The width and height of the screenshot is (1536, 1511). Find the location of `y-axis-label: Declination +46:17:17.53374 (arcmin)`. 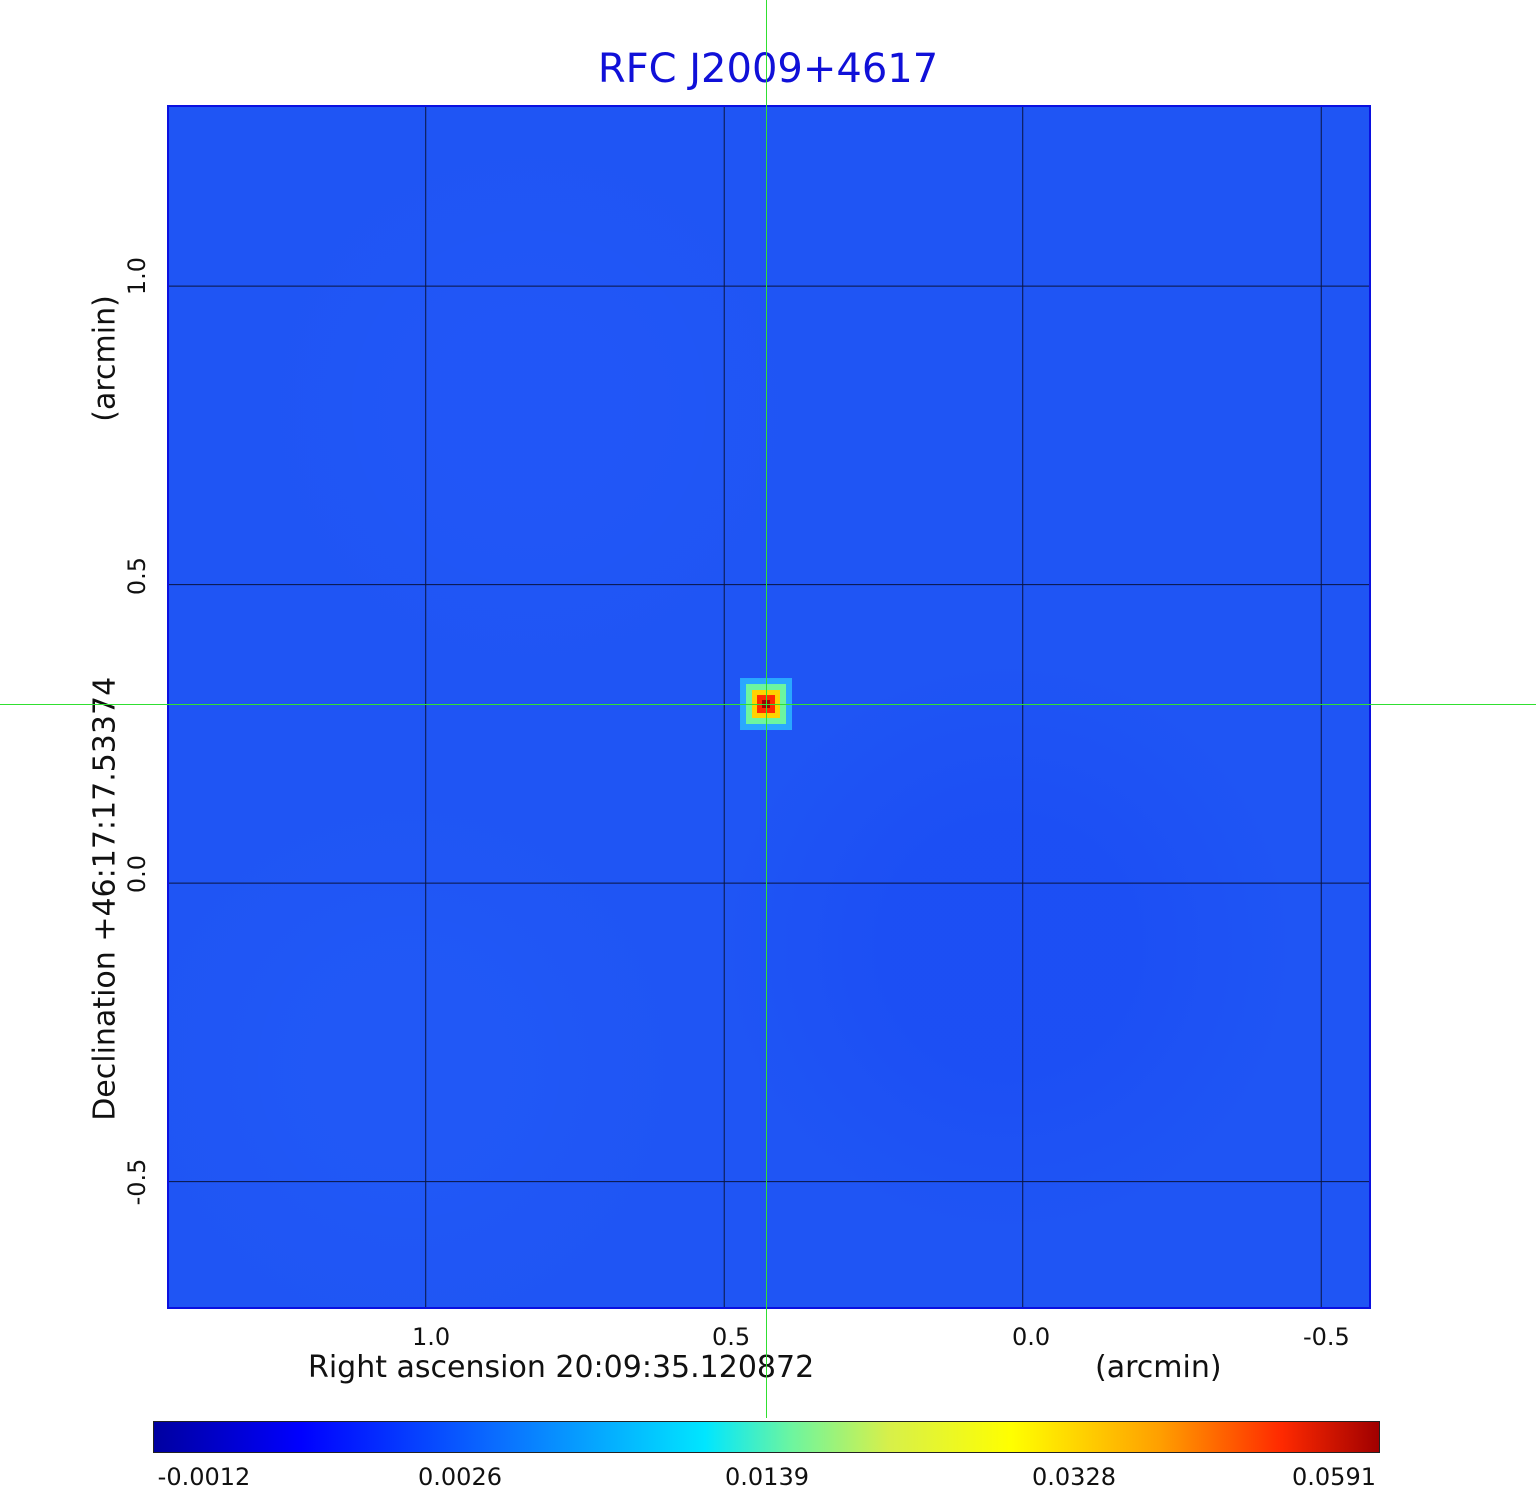

y-axis-label: Declination +46:17:17.53374 (arcmin) is located at coordinates (105, 708).